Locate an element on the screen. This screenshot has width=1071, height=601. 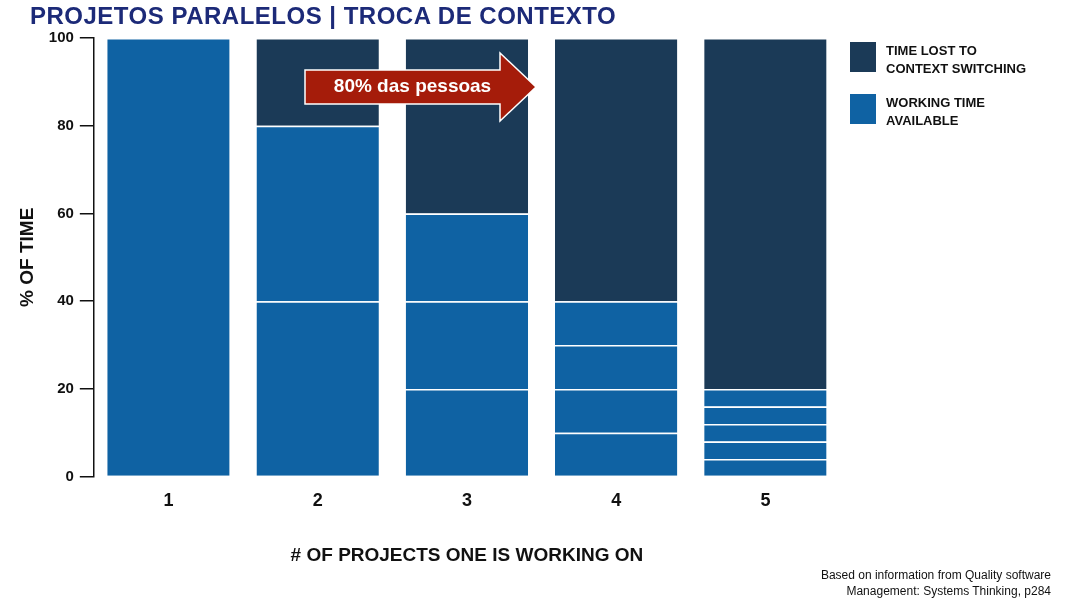
y-tick-label: 40 is located at coordinates (65, 300).